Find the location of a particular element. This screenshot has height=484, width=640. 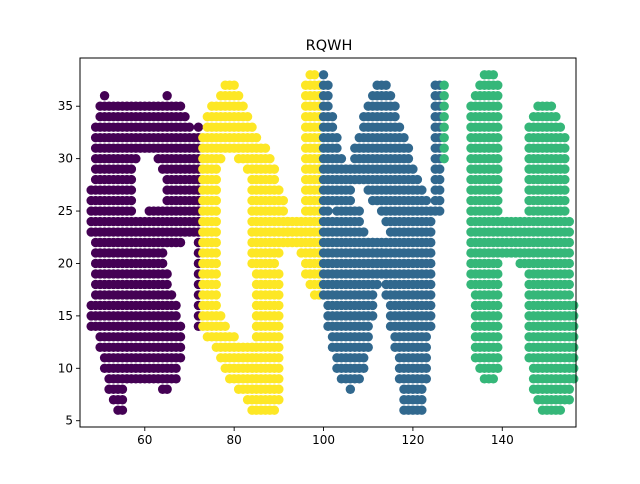

x-tick-label: 80 is located at coordinates (234, 440).